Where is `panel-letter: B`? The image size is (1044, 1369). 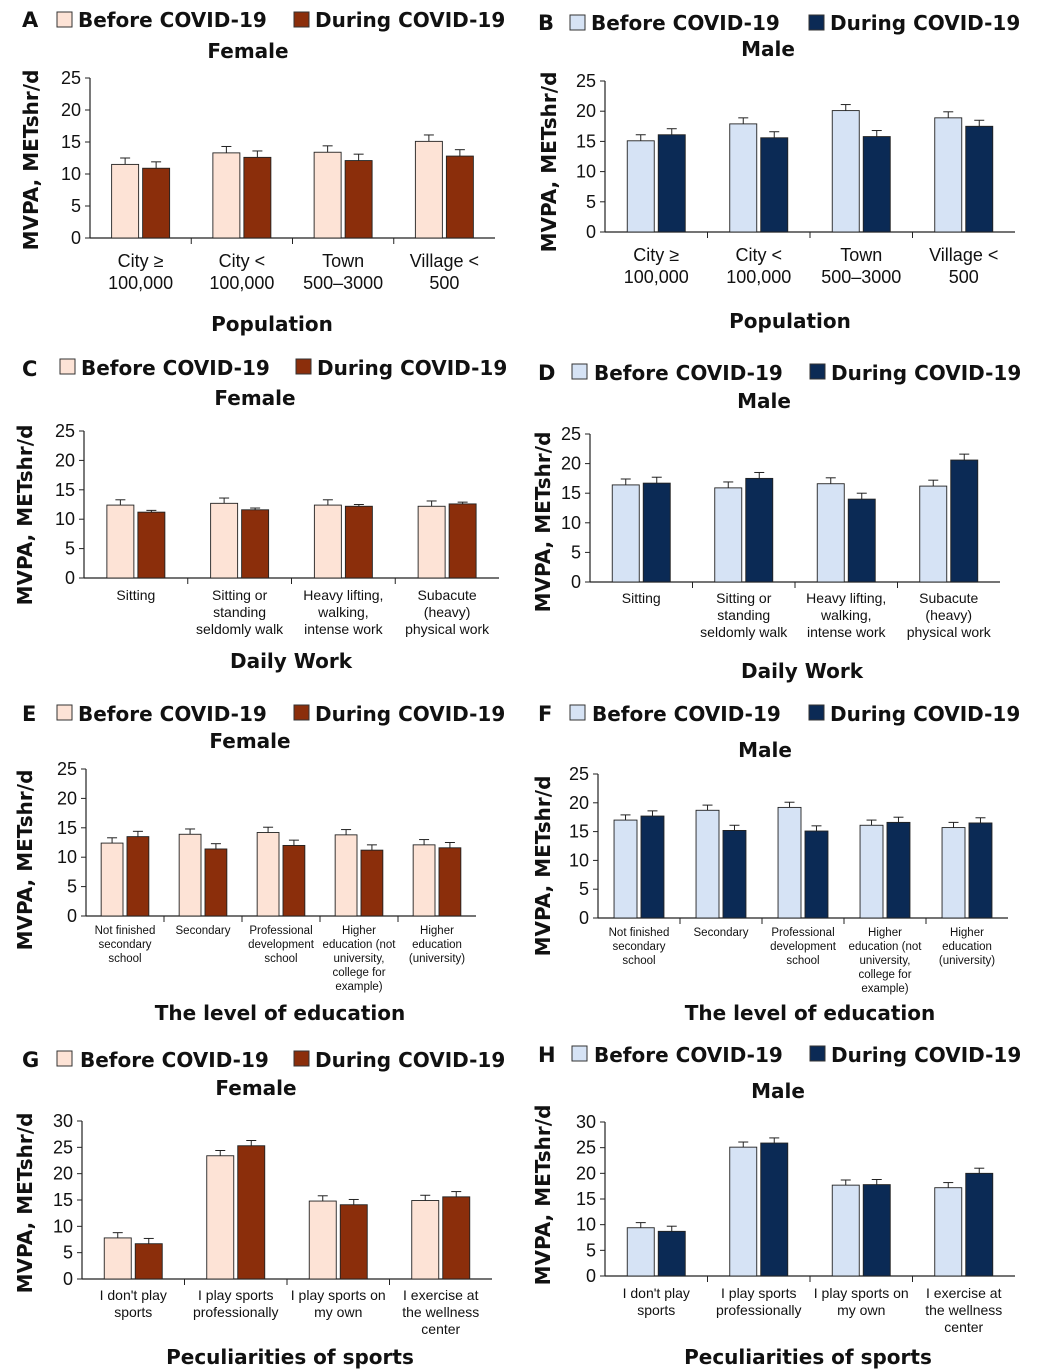 panel-letter: B is located at coordinates (546, 23).